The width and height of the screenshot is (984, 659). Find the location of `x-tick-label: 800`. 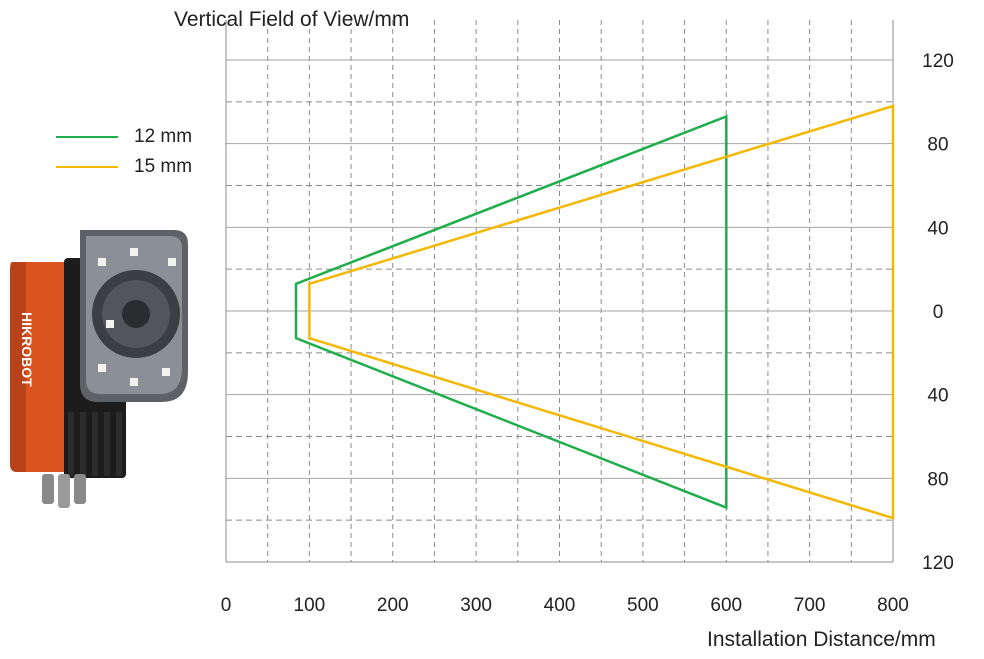

x-tick-label: 800 is located at coordinates (893, 605).